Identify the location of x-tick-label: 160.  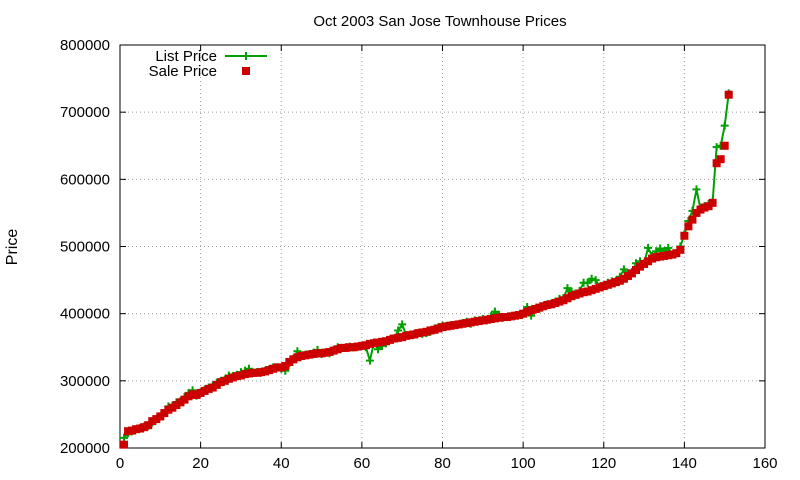
(764, 463).